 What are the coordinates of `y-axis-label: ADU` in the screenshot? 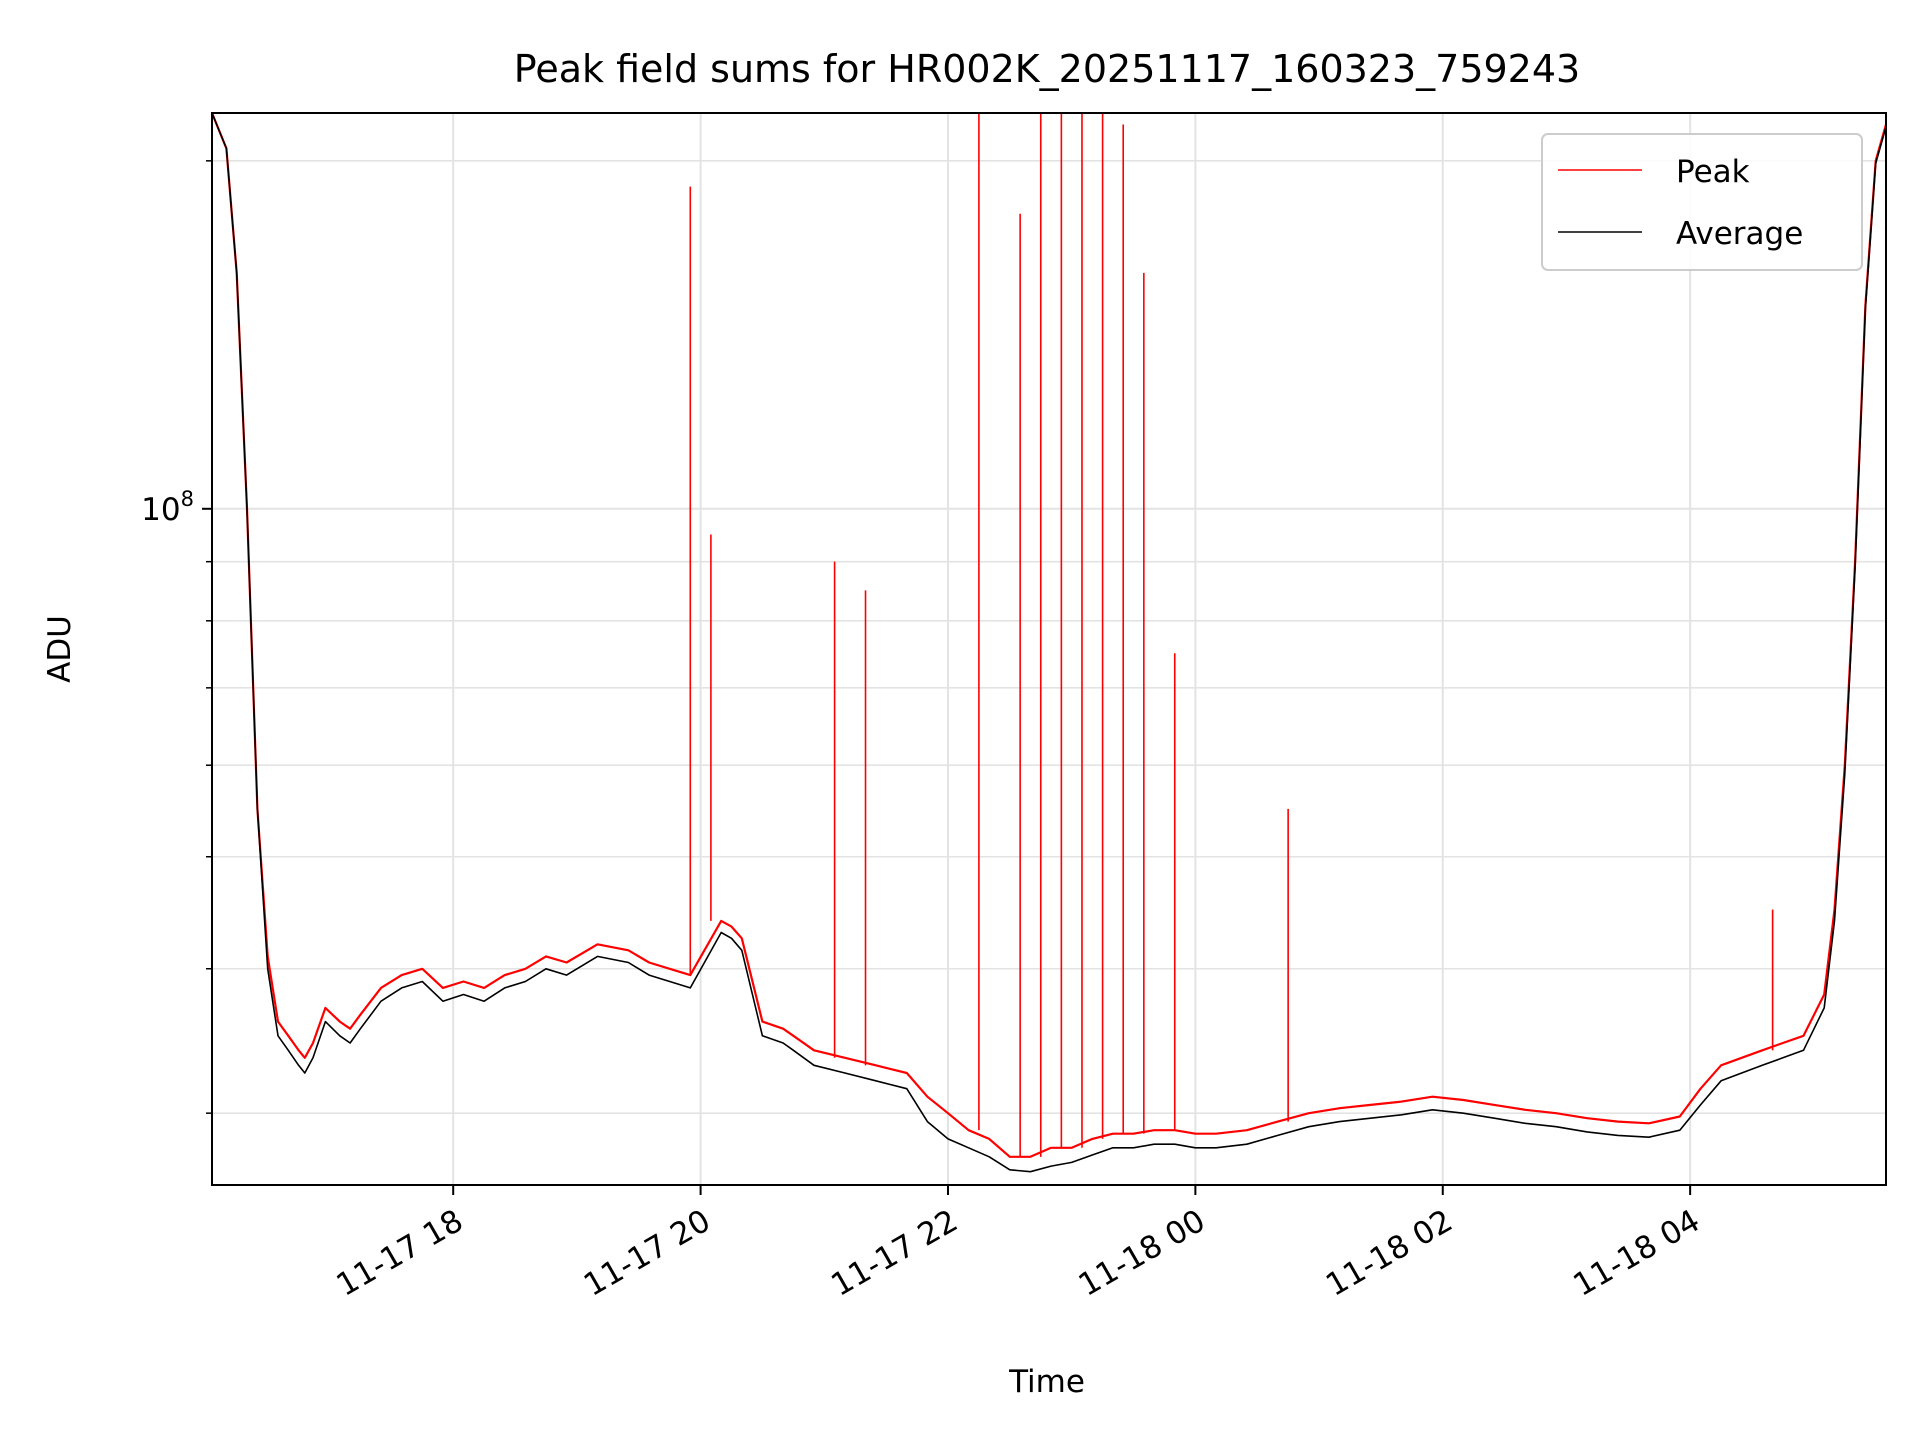 It's located at (60, 649).